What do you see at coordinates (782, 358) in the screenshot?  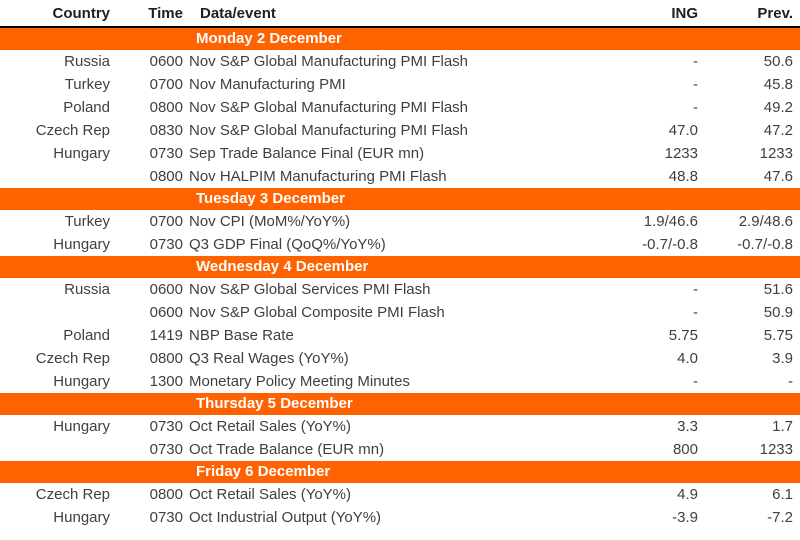 I see `cell-prev: 3.9` at bounding box center [782, 358].